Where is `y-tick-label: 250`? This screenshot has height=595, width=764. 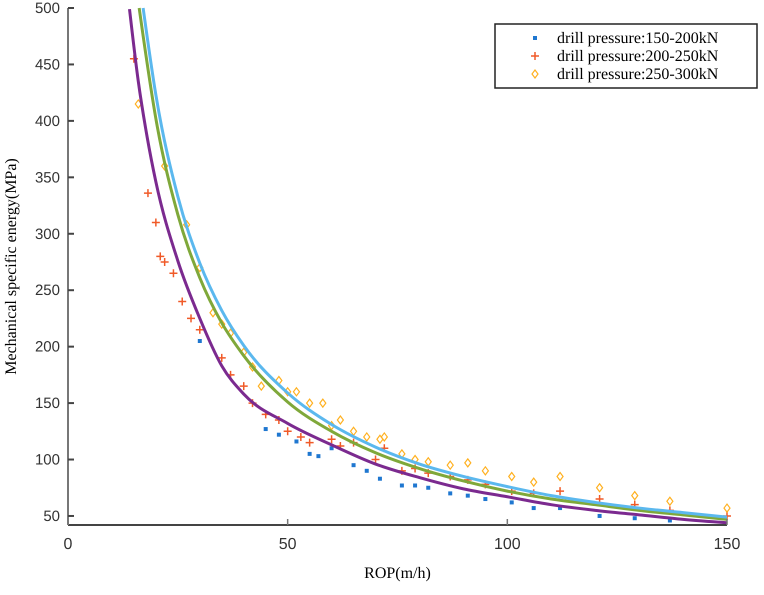
y-tick-label: 250 is located at coordinates (47, 291).